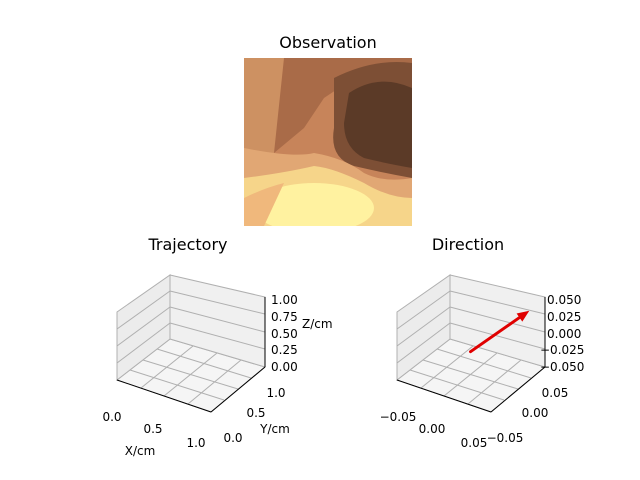 The height and width of the screenshot is (480, 640). Describe the element at coordinates (217, 302) in the screenshot. I see `traj-grid-z6` at that location.